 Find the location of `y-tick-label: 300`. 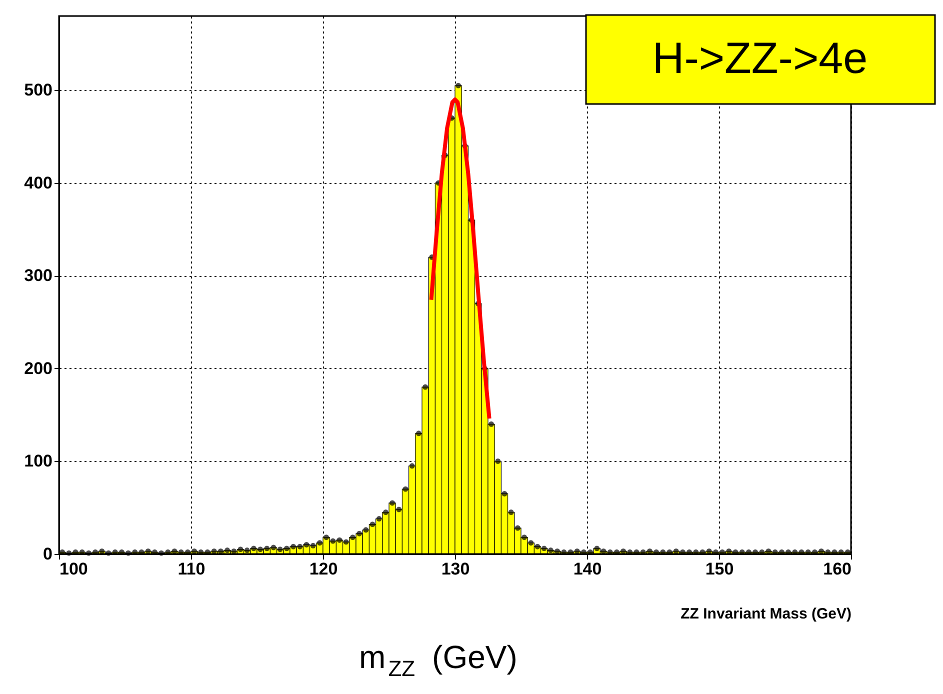

y-tick-label: 300 is located at coordinates (38, 276).